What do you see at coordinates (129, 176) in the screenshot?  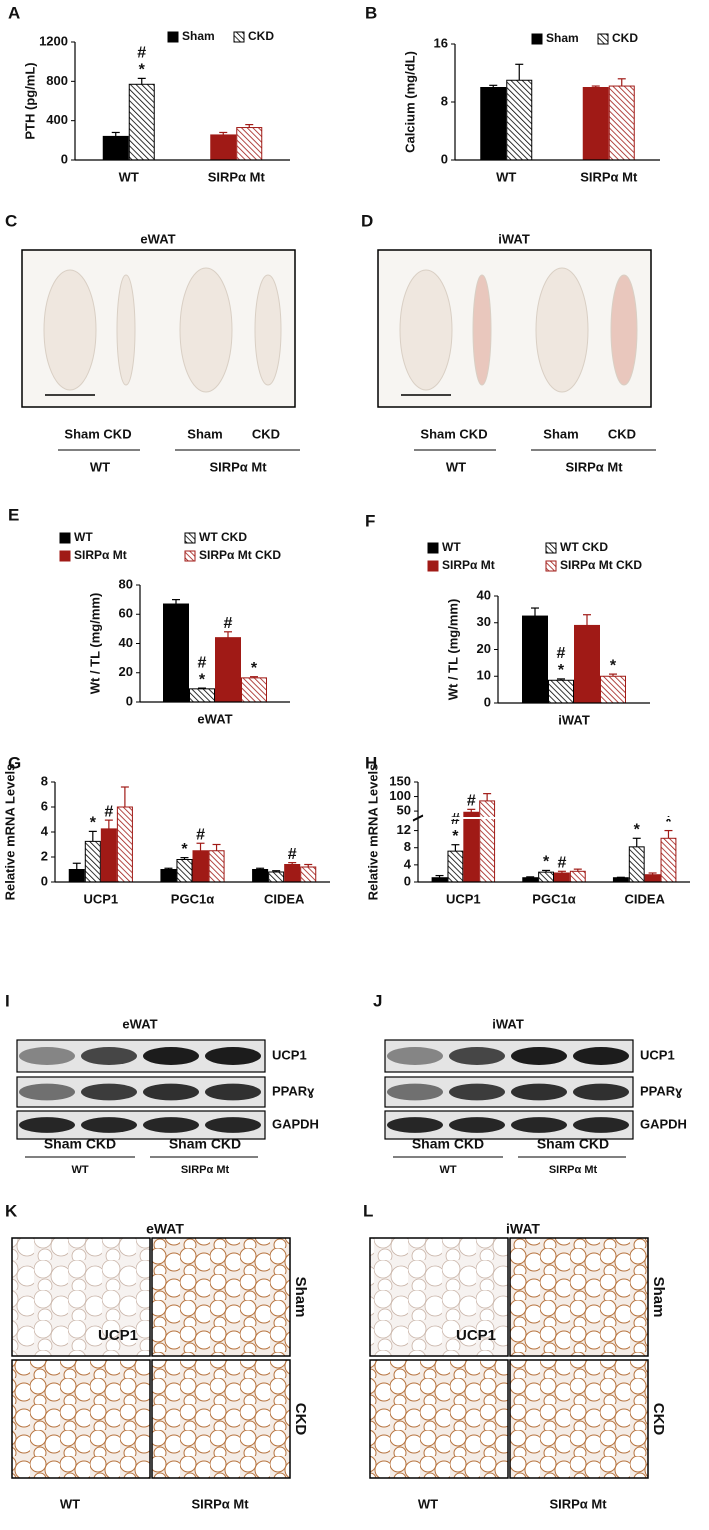 I see `x-tick-label: WT` at bounding box center [129, 176].